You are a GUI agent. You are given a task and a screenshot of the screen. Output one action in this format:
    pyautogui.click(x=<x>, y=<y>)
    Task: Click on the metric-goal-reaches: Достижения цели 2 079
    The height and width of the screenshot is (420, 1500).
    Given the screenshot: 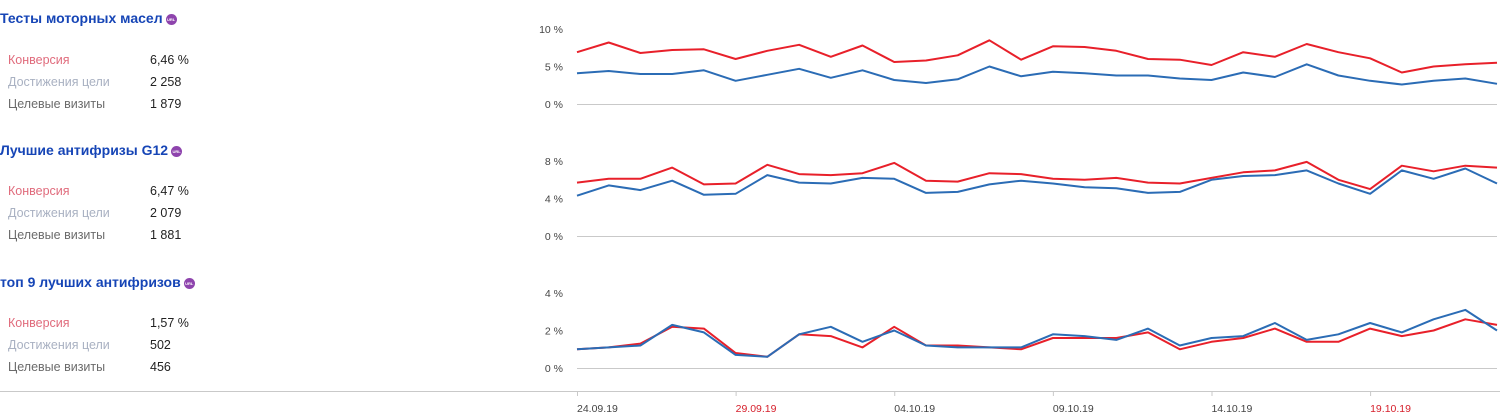 What is the action you would take?
    pyautogui.click(x=94, y=213)
    